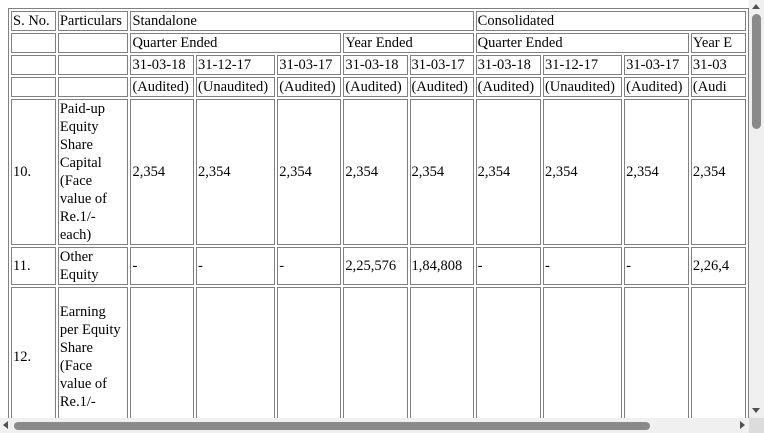 The width and height of the screenshot is (764, 433). What do you see at coordinates (332, 426) in the screenshot?
I see `horizontal-scroll-thumb` at bounding box center [332, 426].